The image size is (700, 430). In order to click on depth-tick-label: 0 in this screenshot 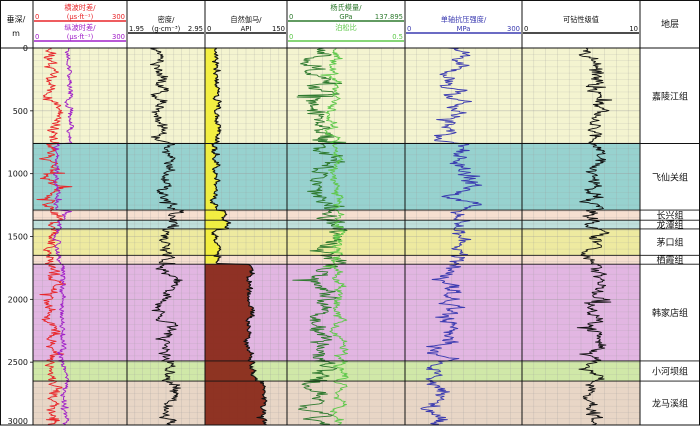, I will do `click(25, 48)`.